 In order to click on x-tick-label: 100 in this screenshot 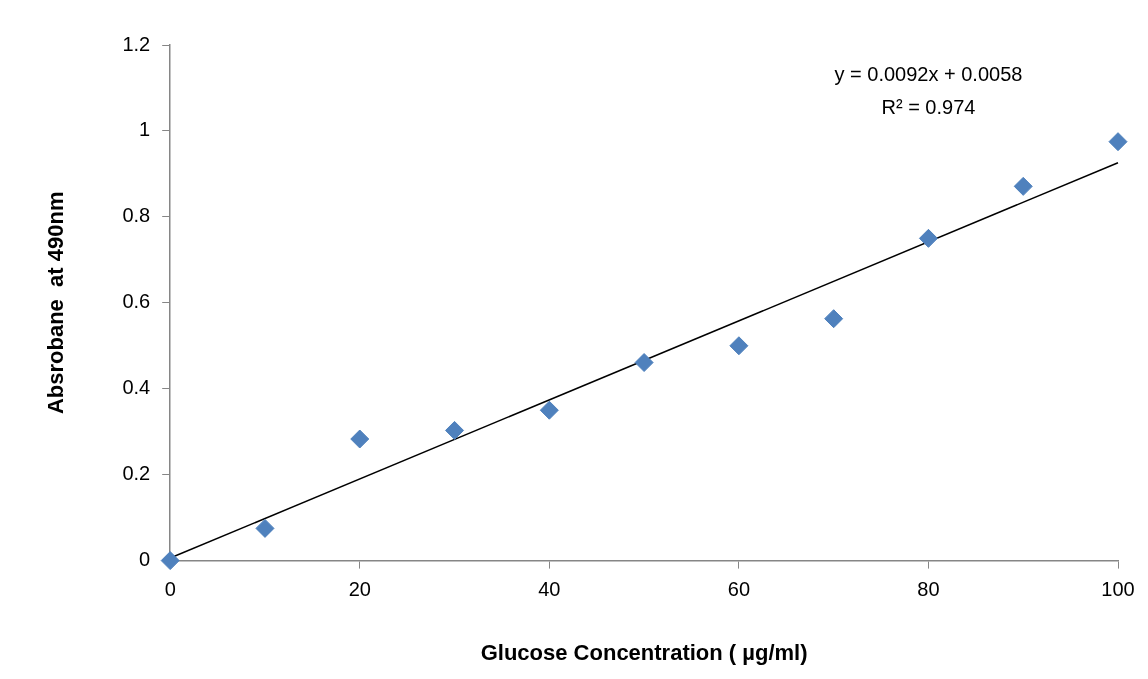, I will do `click(1118, 589)`.